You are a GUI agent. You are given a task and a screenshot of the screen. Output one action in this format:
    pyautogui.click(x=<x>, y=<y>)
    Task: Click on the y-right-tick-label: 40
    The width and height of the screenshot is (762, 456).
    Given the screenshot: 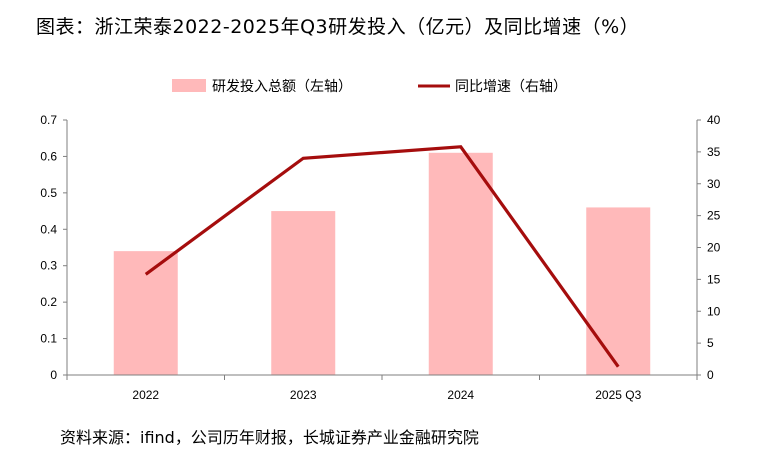 What is the action you would take?
    pyautogui.click(x=714, y=120)
    